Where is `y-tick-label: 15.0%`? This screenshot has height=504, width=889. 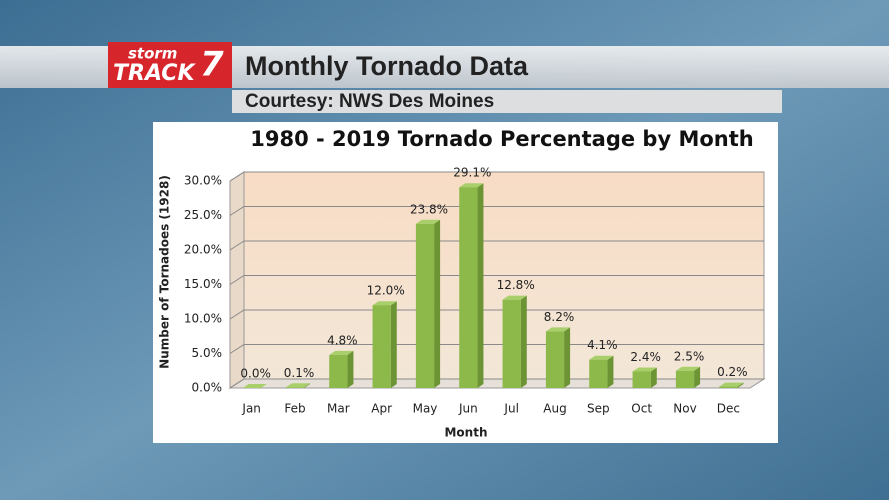 y-tick-label: 15.0% is located at coordinates (203, 284).